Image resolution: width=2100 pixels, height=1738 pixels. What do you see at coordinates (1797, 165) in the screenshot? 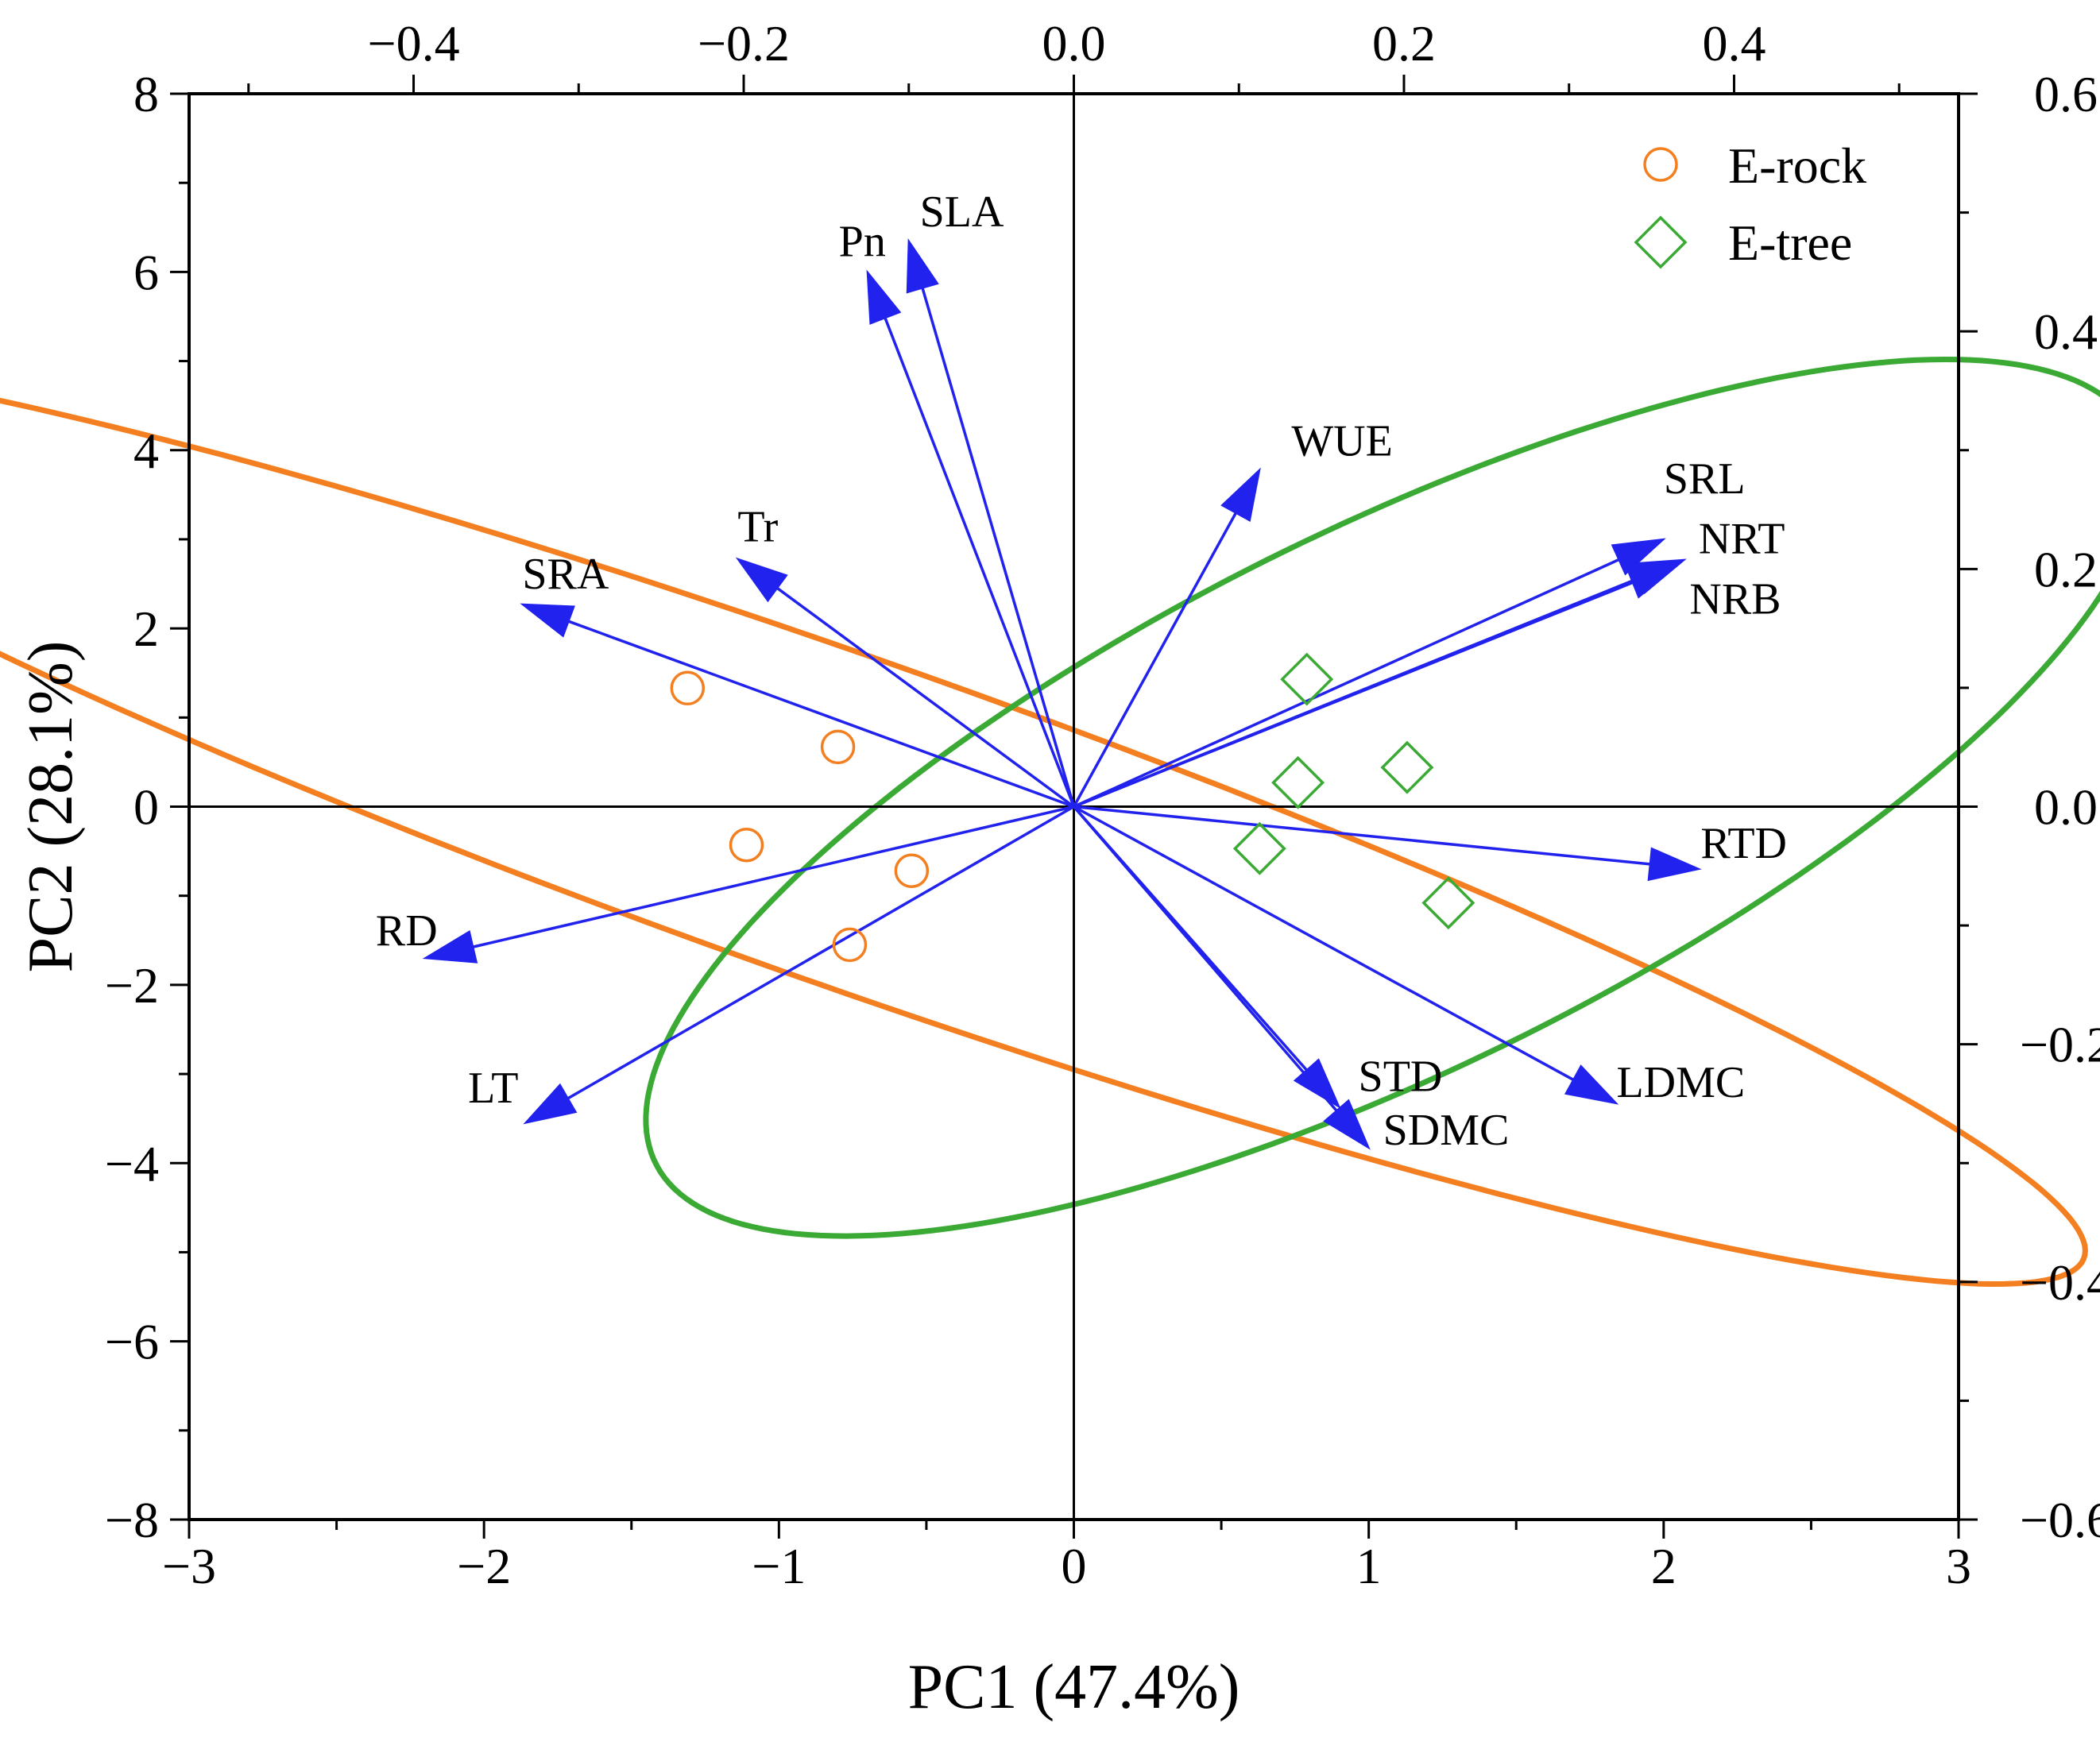
I see `legend-label-e-rock: E-rock` at bounding box center [1797, 165].